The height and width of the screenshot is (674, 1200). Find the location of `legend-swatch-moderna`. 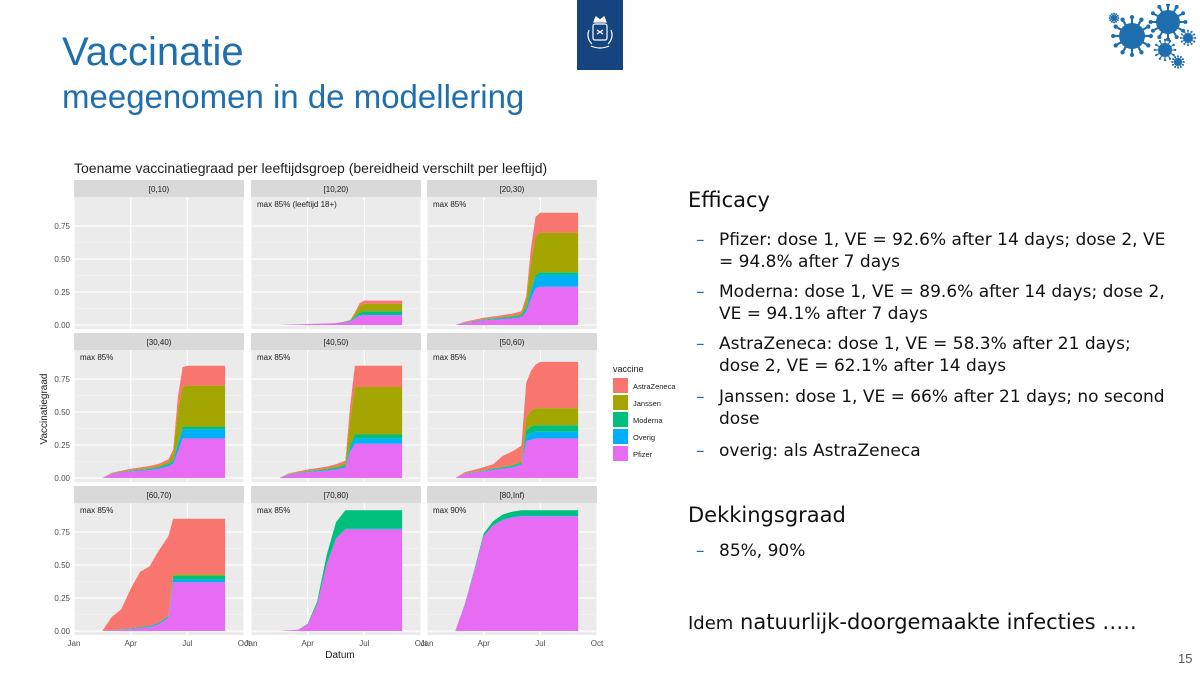

legend-swatch-moderna is located at coordinates (620, 419).